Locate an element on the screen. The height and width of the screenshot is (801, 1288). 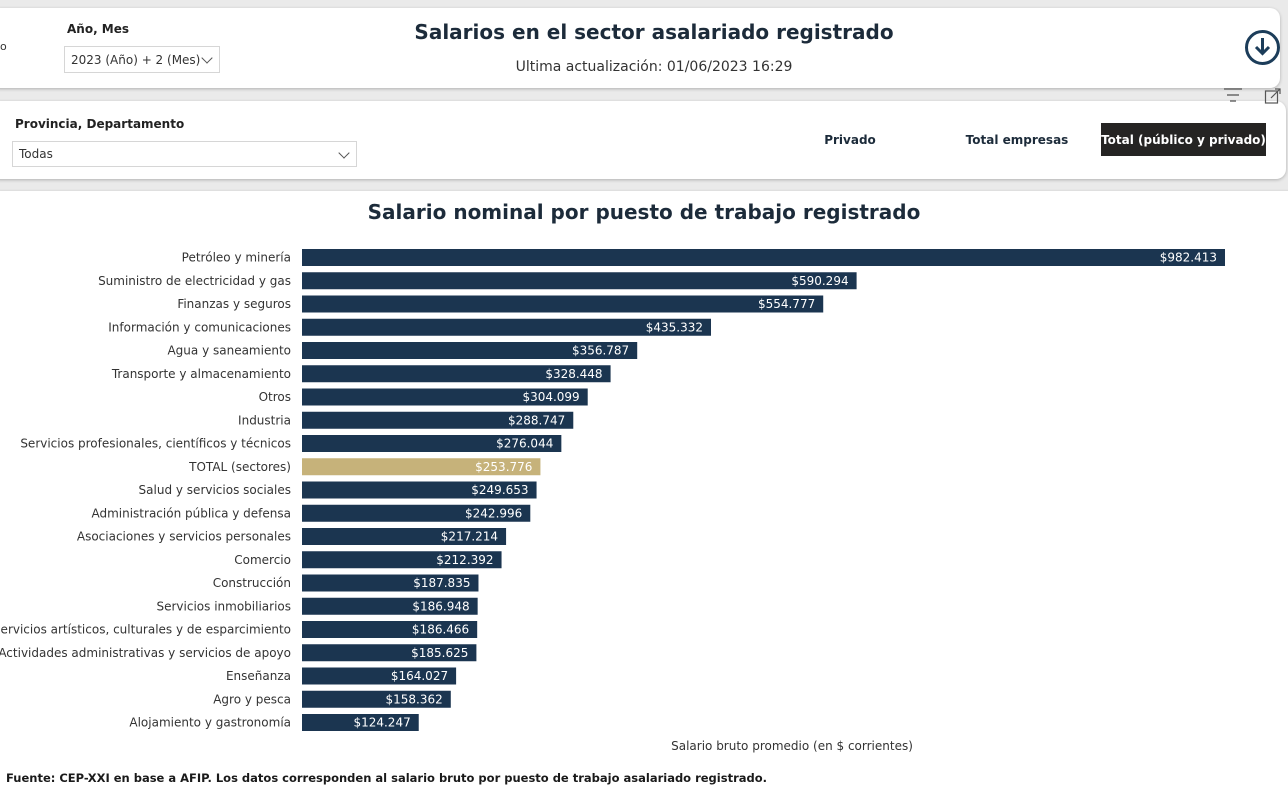
data-label: $164.027 is located at coordinates (419, 676).